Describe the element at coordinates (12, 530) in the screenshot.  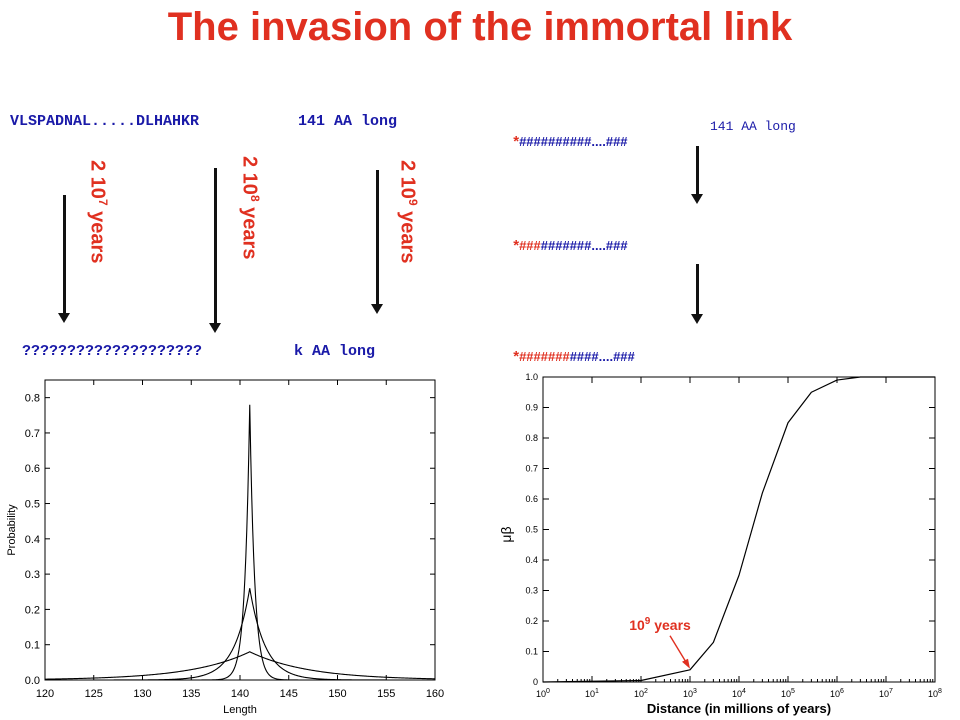
I see `y-axis-label: Probability` at that location.